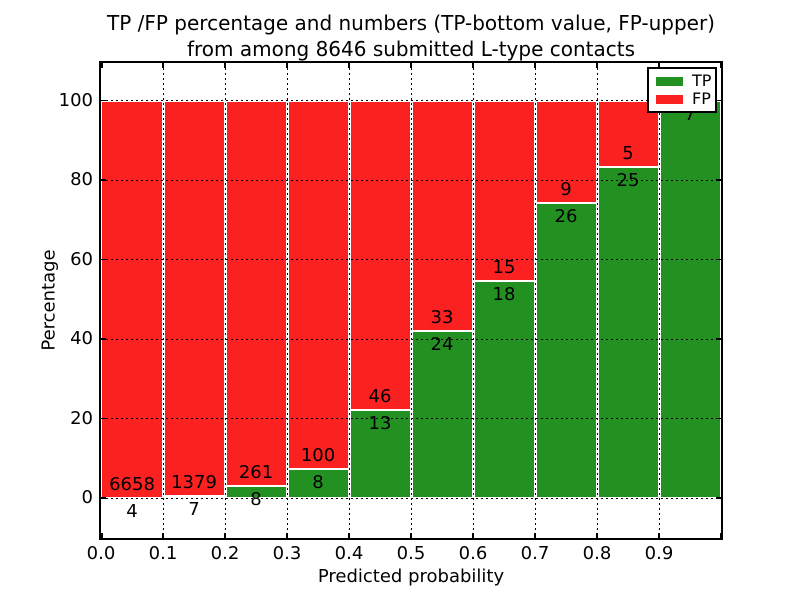  Describe the element at coordinates (81, 179) in the screenshot. I see `y-tick-label-80: 80` at that location.